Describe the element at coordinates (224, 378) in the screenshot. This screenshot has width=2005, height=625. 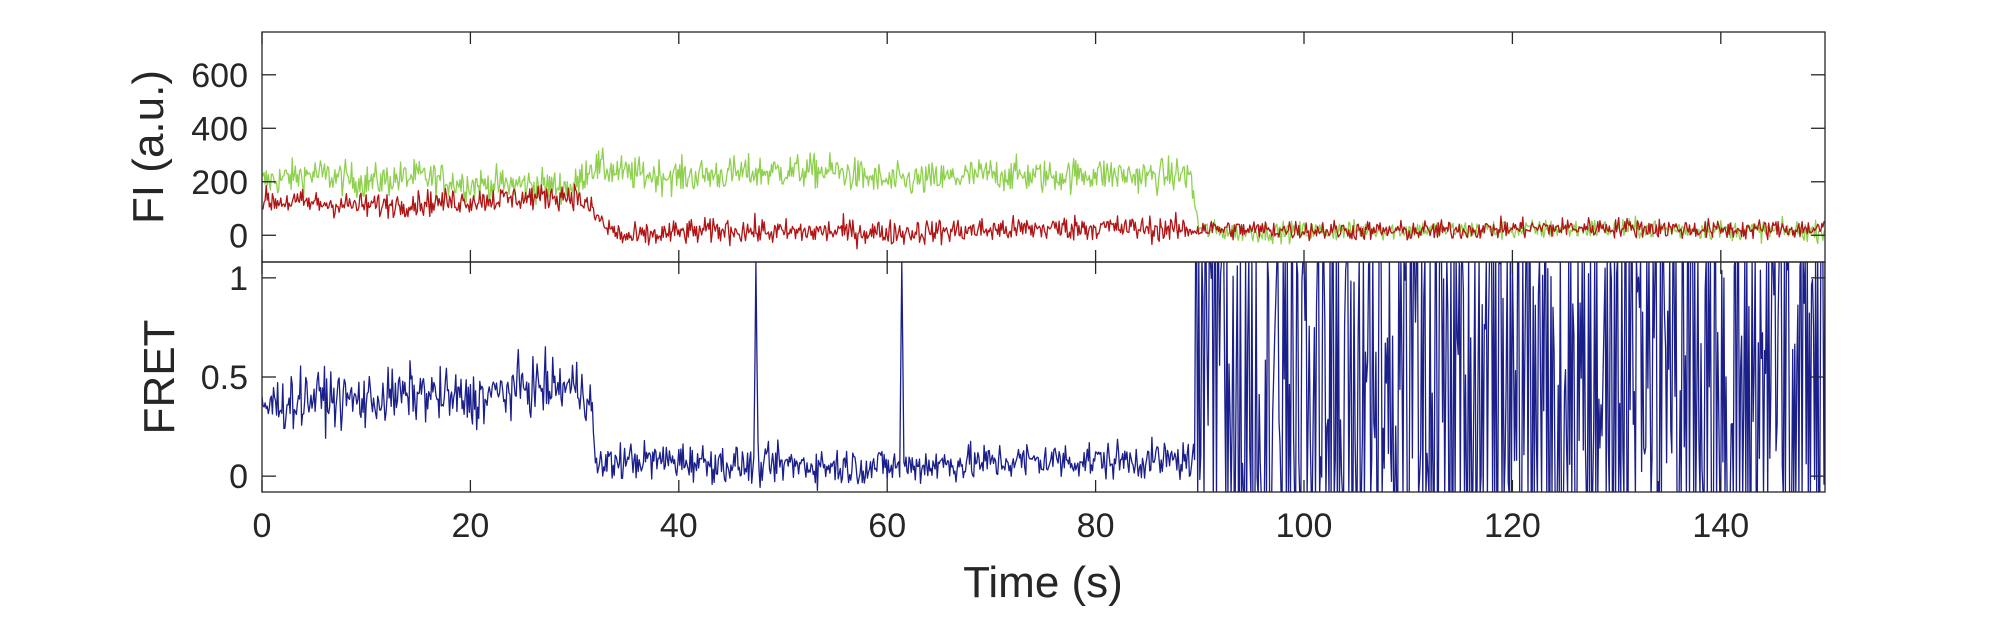
I see `fret-y-tick-label: 0.5` at that location.